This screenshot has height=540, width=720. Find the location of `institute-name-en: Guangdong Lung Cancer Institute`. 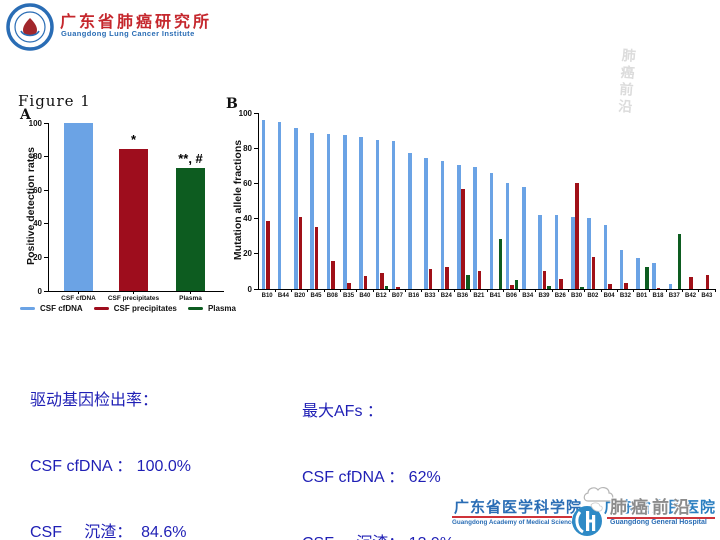

institute-name-en: Guangdong Lung Cancer Institute is located at coordinates (128, 33).